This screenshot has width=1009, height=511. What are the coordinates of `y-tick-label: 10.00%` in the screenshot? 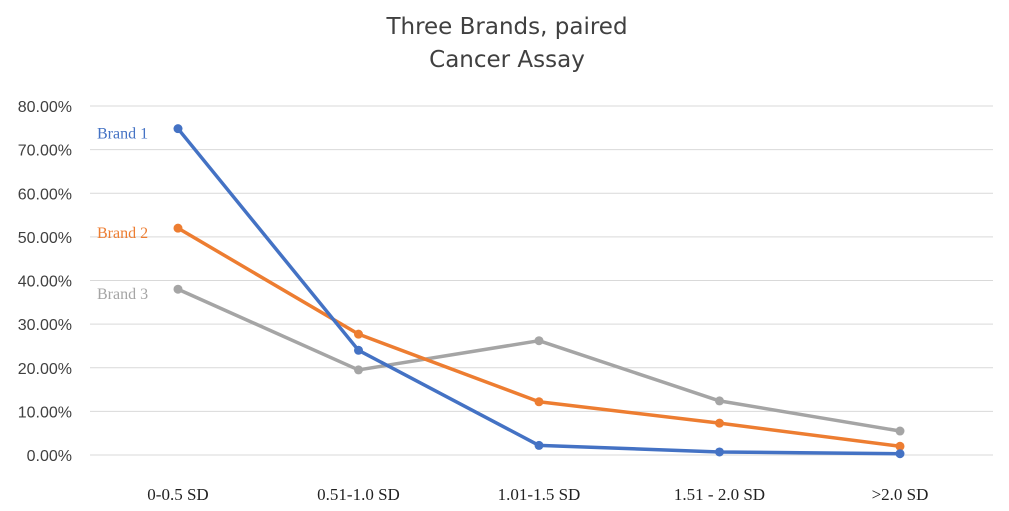 It's located at (45, 412).